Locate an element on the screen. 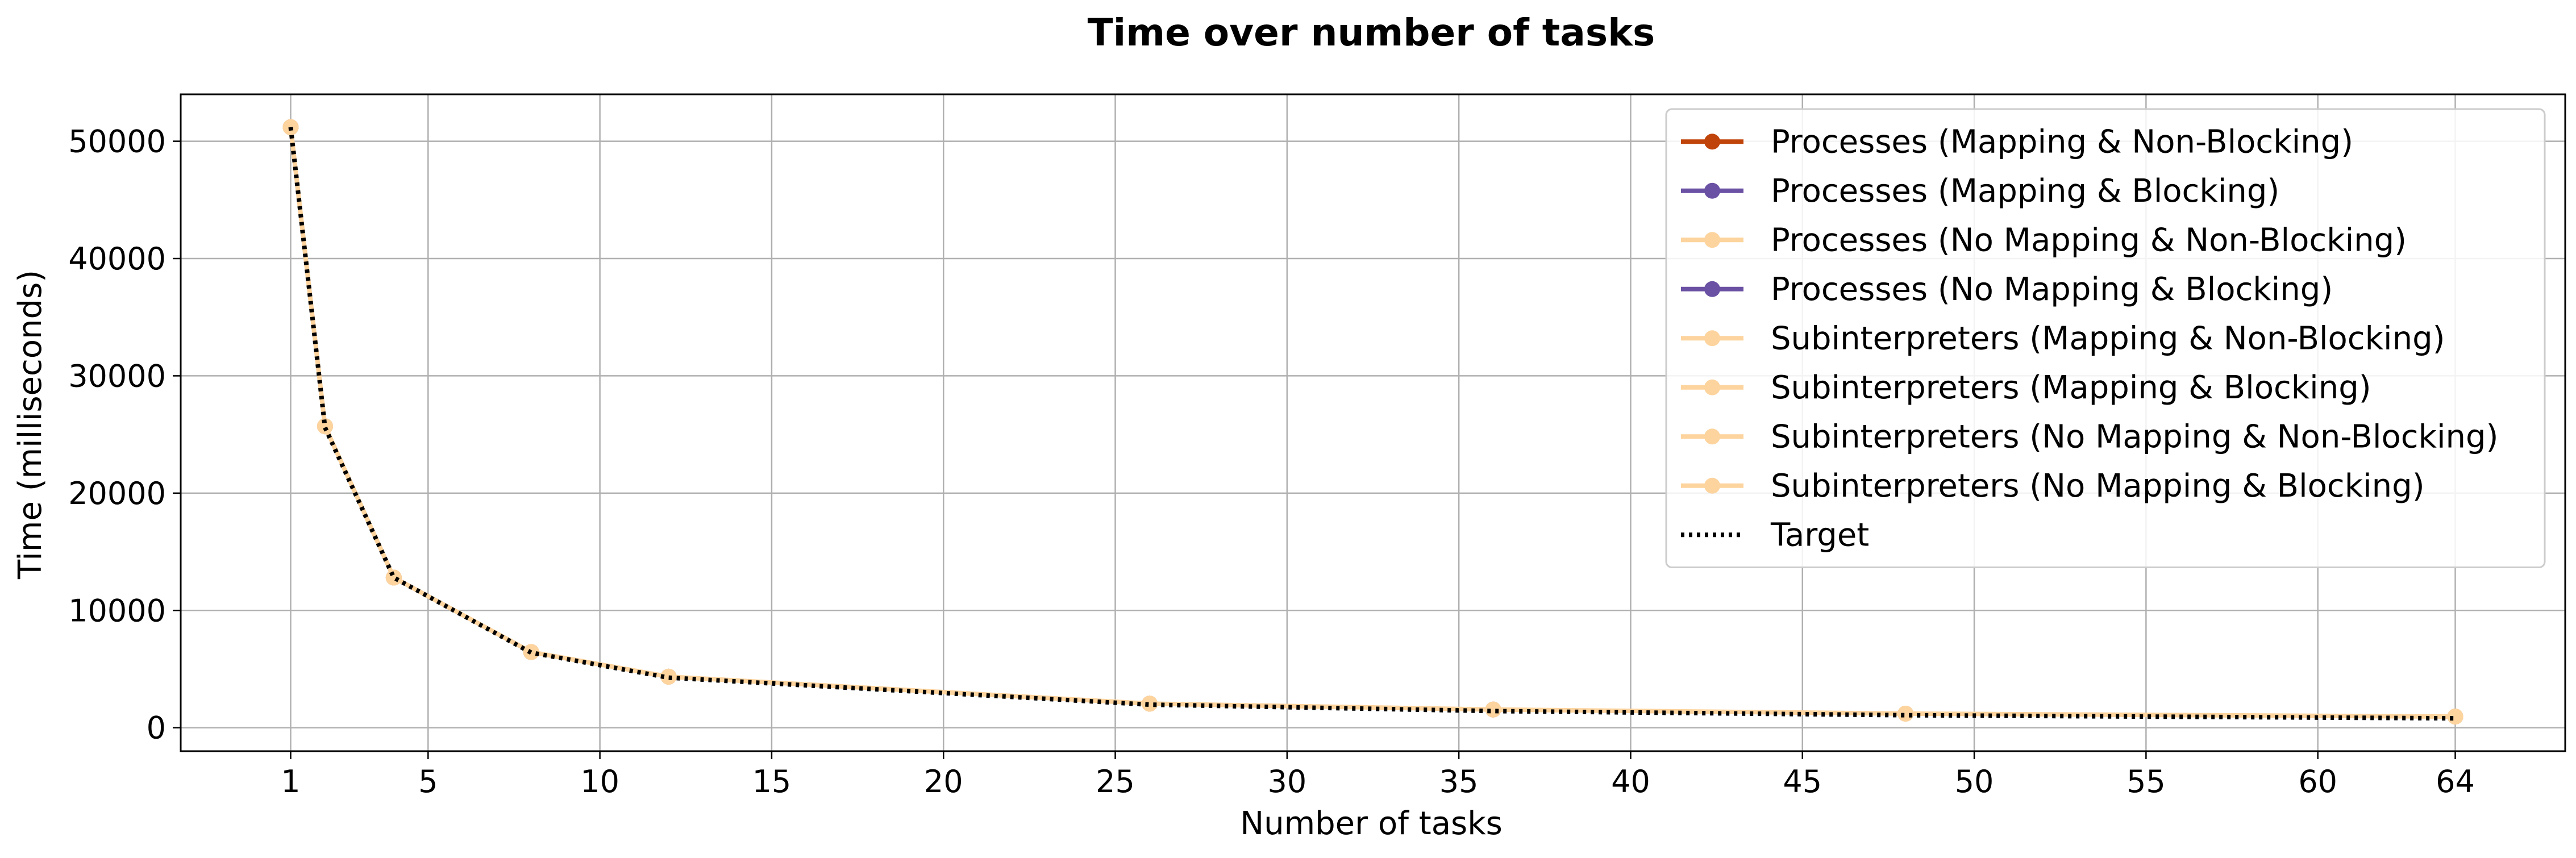  legend-item: Processes (Mapping & Blocking) is located at coordinates (1980, 191).